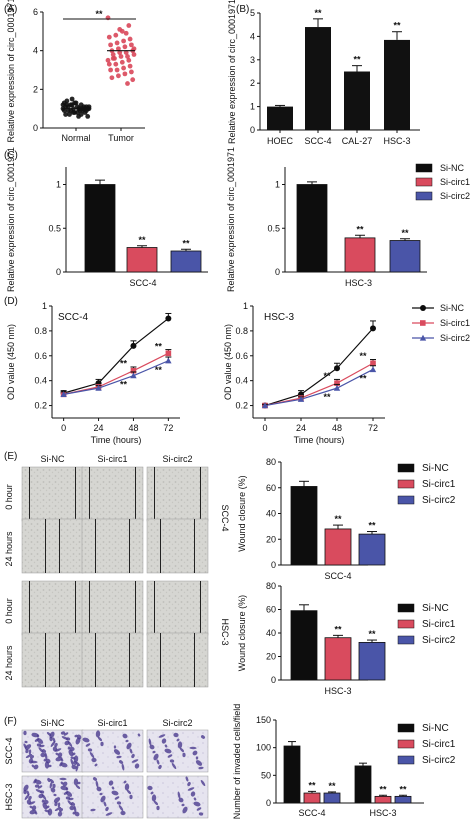  What do you see at coordinates (9, 796) in the screenshot?
I see `row-label: HSC-3` at bounding box center [9, 796].